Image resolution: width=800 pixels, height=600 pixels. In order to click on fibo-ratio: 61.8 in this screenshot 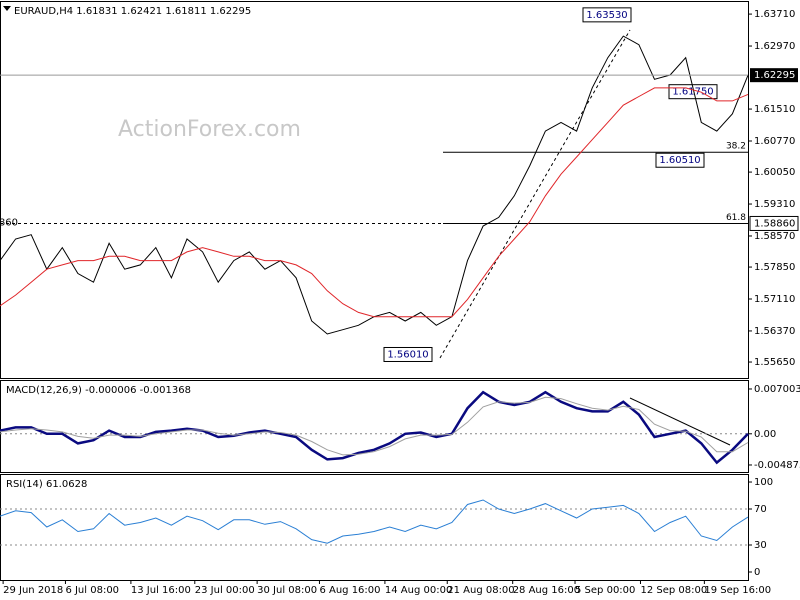, I will do `click(736, 218)`.